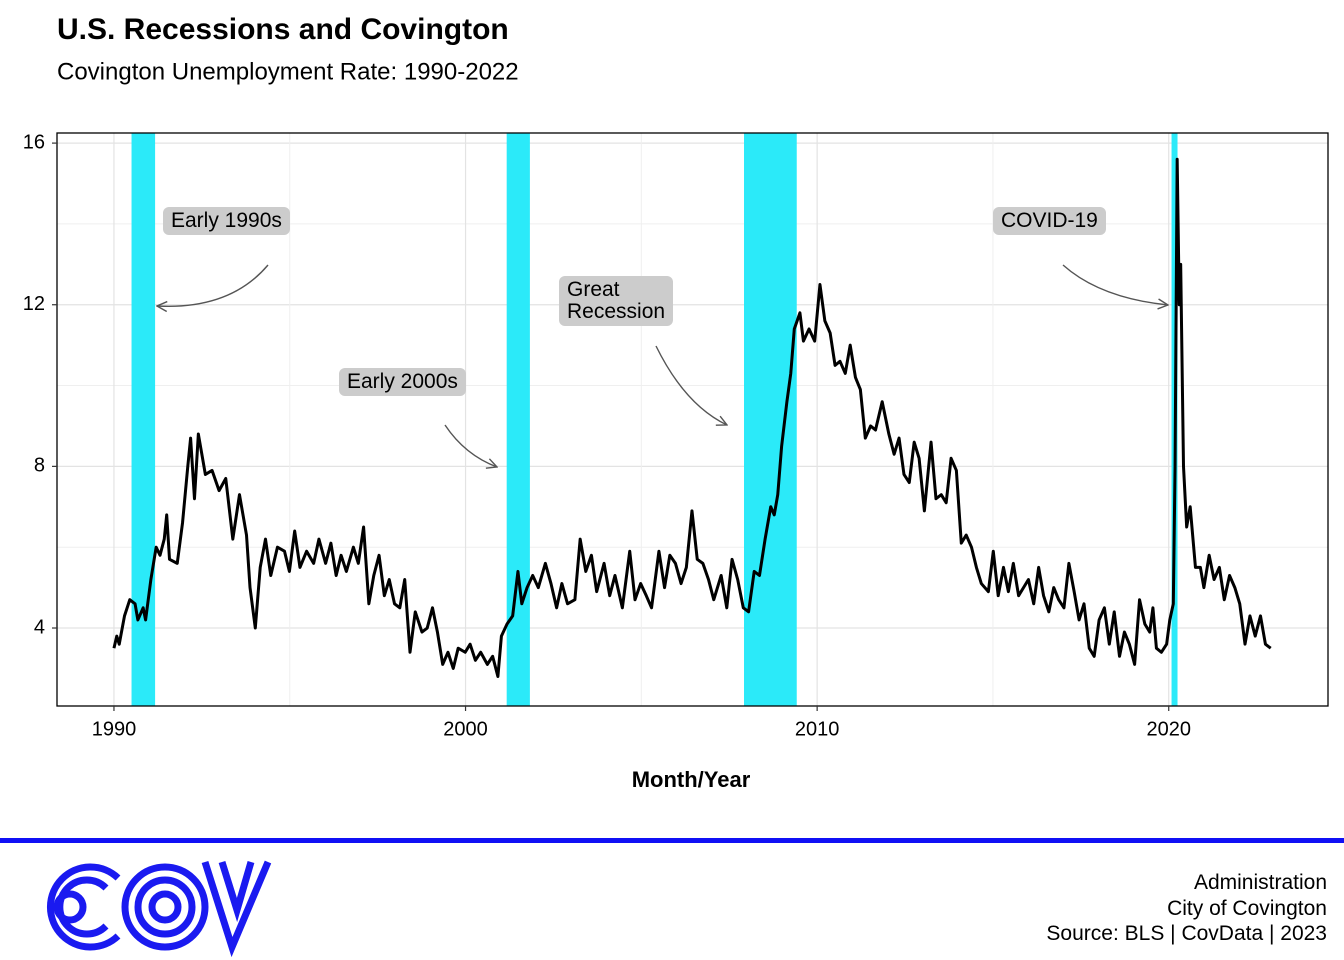 The image size is (1344, 960). I want to click on annotation-label: Early 2000s, so click(402, 382).